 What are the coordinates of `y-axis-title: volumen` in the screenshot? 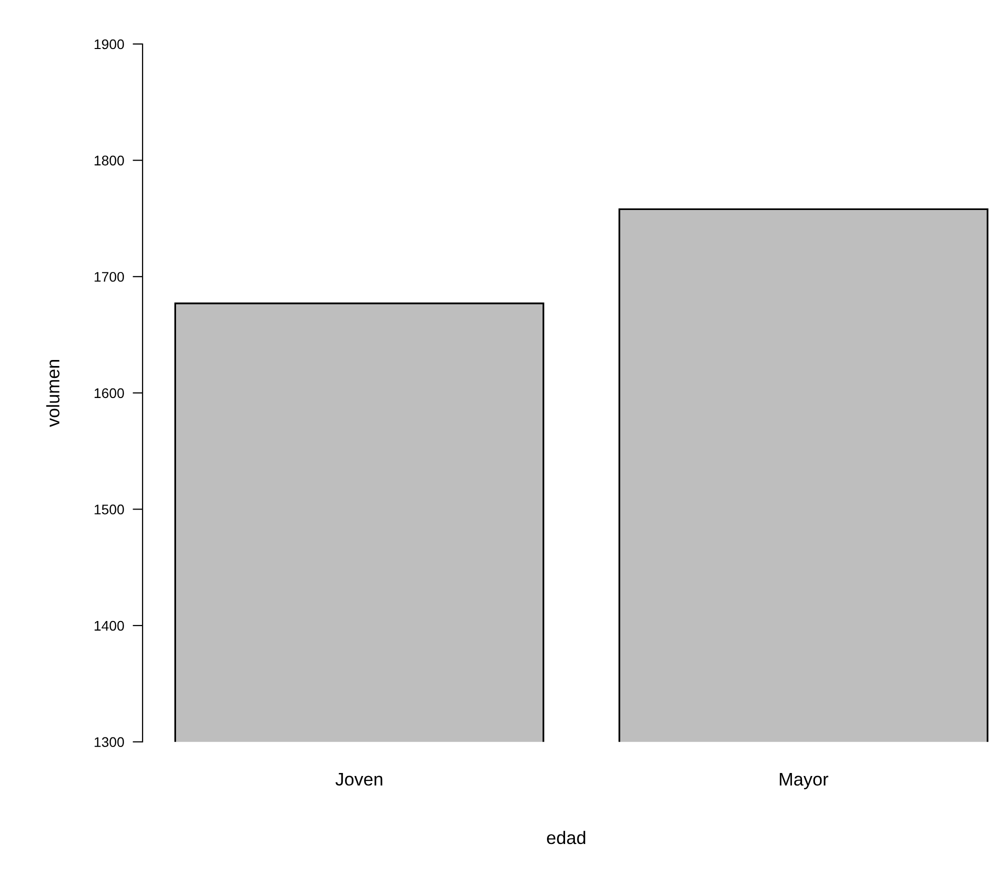 It's located at (53, 393).